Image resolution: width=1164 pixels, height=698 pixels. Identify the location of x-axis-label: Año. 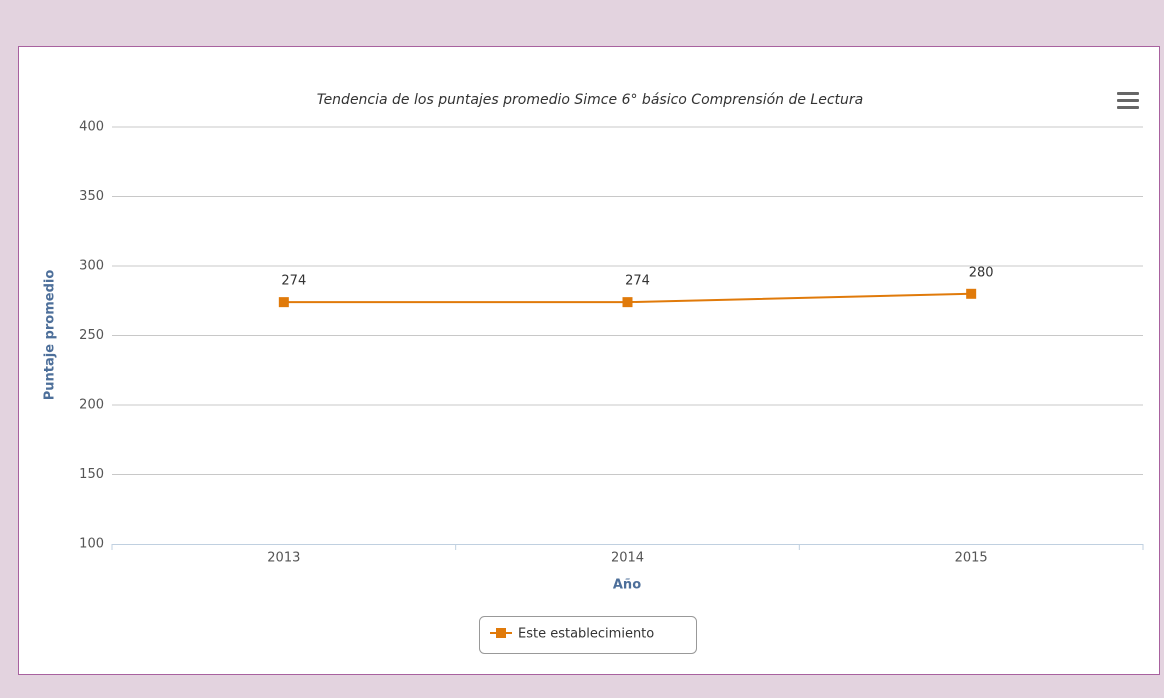
(627, 585).